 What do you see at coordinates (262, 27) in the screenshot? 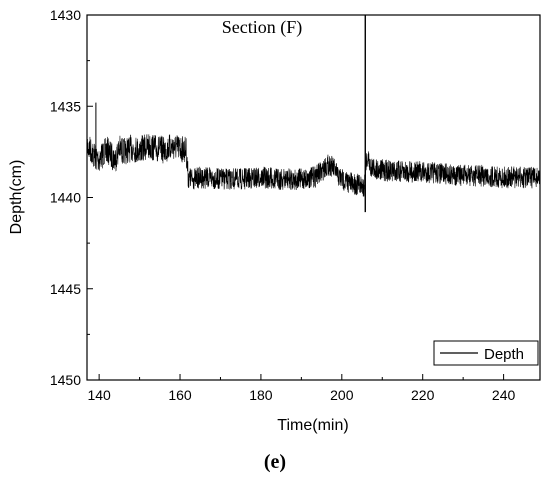
I see `chart-title: Section (F)` at bounding box center [262, 27].